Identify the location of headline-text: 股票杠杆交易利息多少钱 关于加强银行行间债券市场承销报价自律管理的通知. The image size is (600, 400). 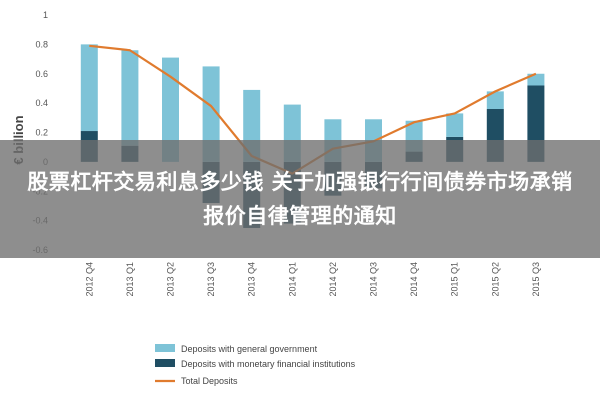
(300, 199).